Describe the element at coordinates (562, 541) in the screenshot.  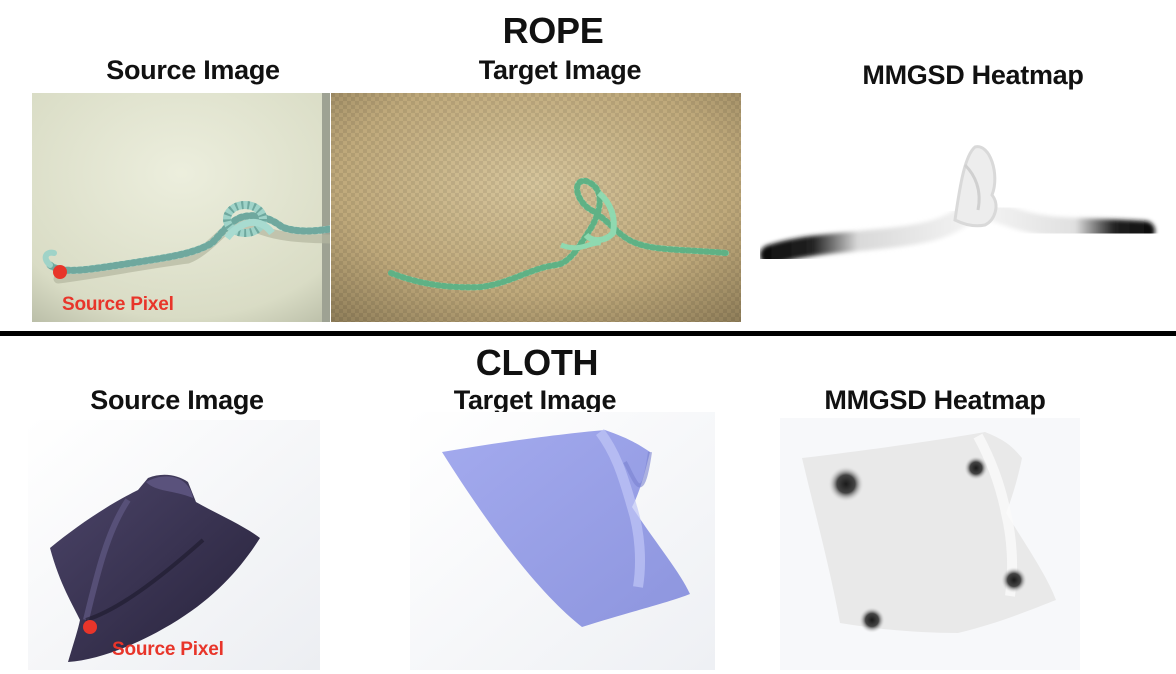
I see `cloth-target-image` at that location.